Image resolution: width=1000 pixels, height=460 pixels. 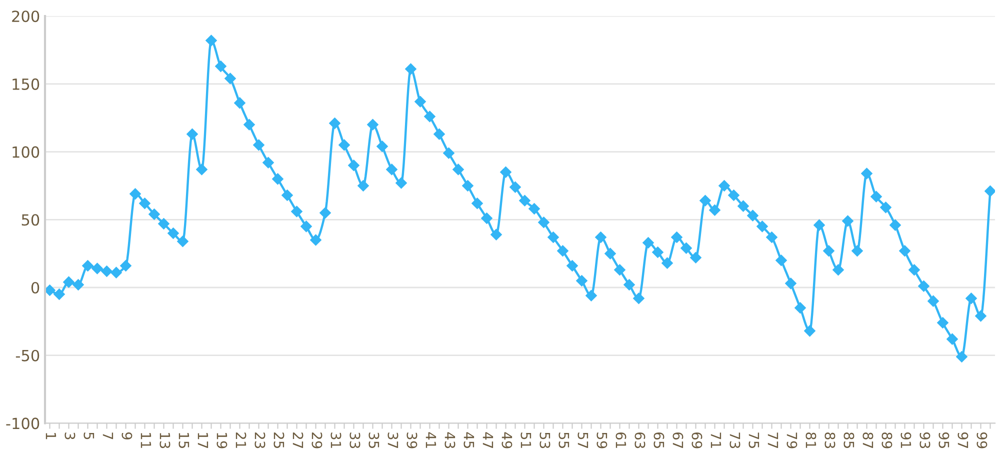 I want to click on x-tick-label: 69, so click(x=697, y=440).